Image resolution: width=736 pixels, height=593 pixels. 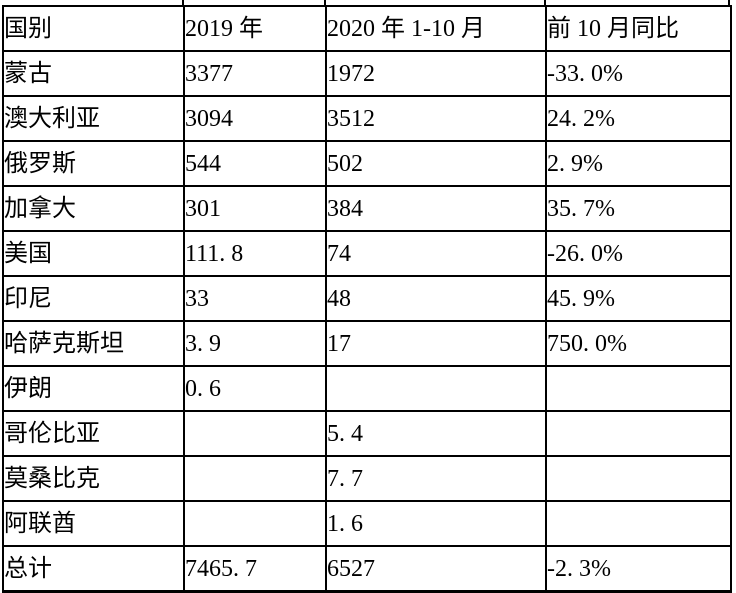 I want to click on yoy-cell: 750. 0%, so click(x=638, y=343).